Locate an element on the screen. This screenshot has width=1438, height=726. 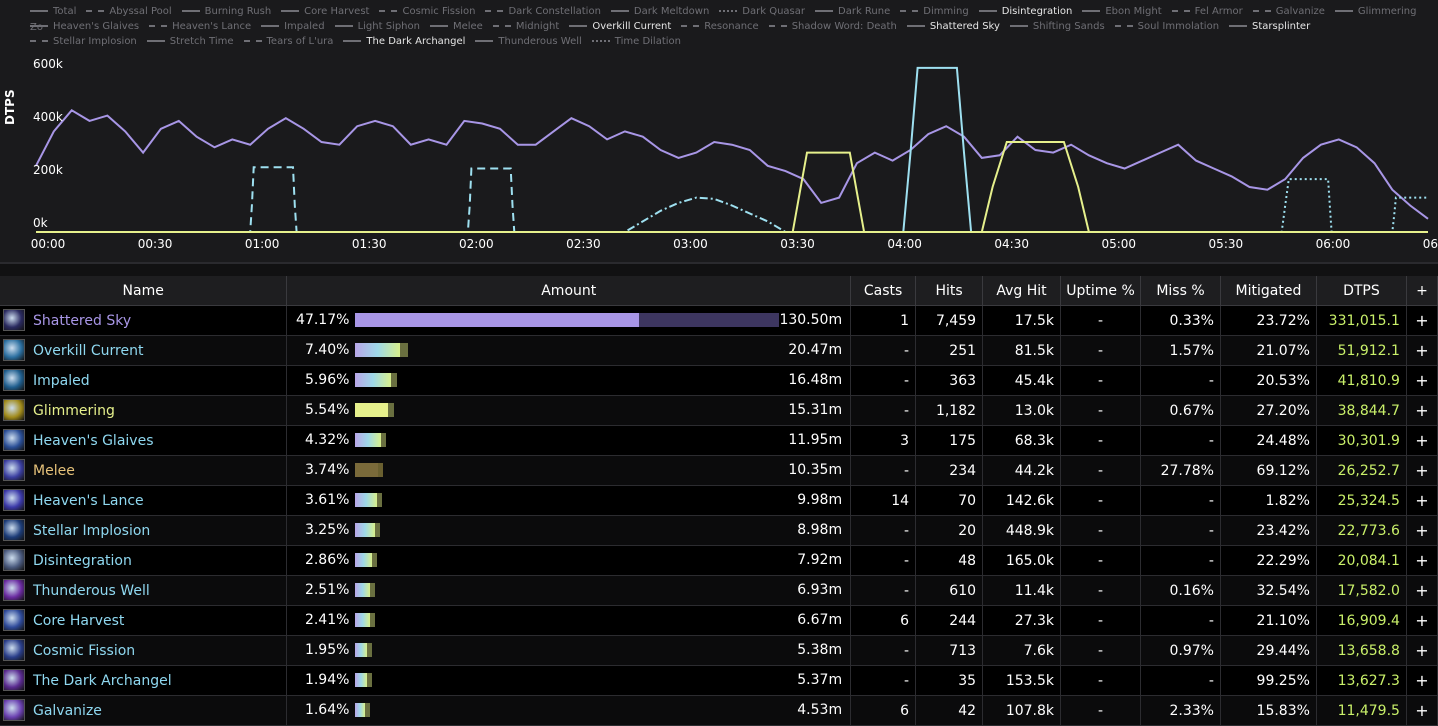
spell-name-link: Impaled is located at coordinates (61, 380).